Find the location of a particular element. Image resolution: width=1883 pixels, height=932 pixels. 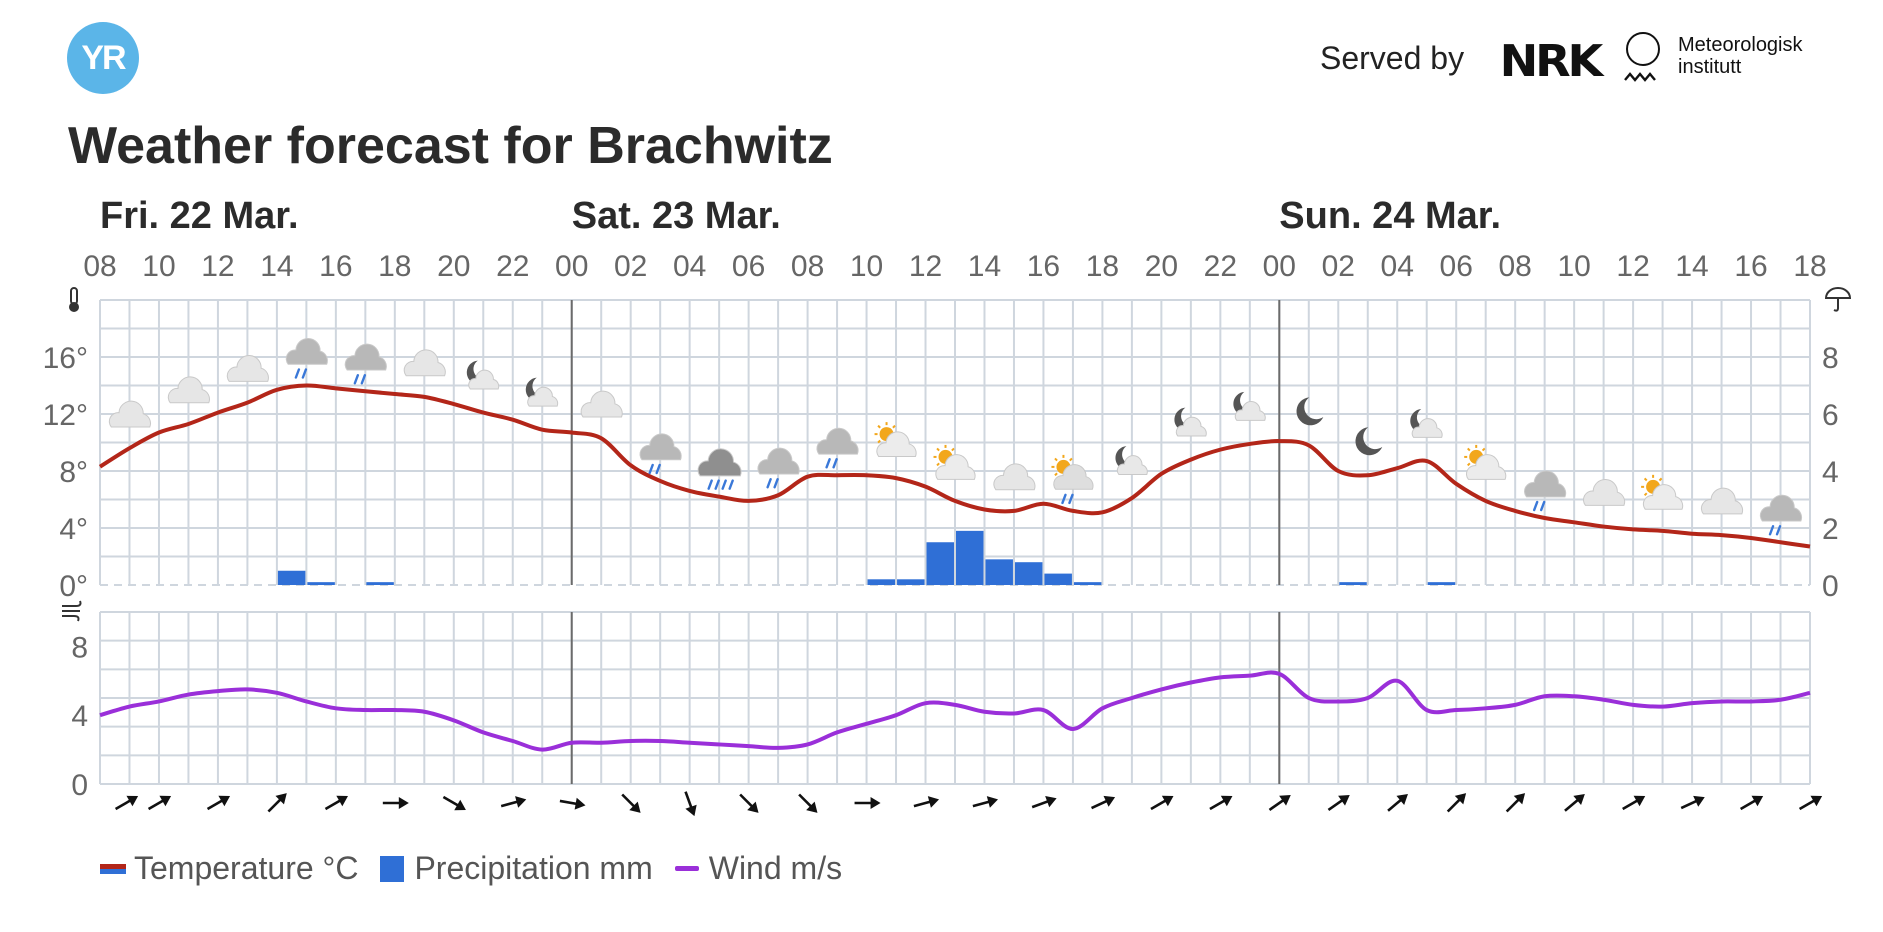

temperature-tick-label: 0° is located at coordinates (73, 586).